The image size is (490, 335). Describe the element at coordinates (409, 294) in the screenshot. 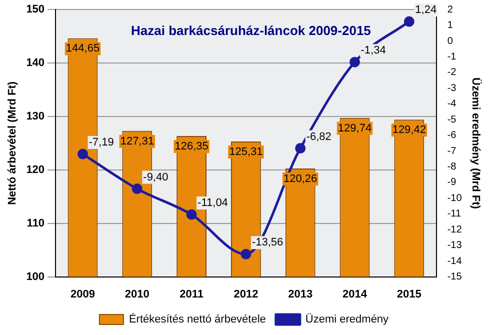

I see `x-tick-label: 2015` at that location.